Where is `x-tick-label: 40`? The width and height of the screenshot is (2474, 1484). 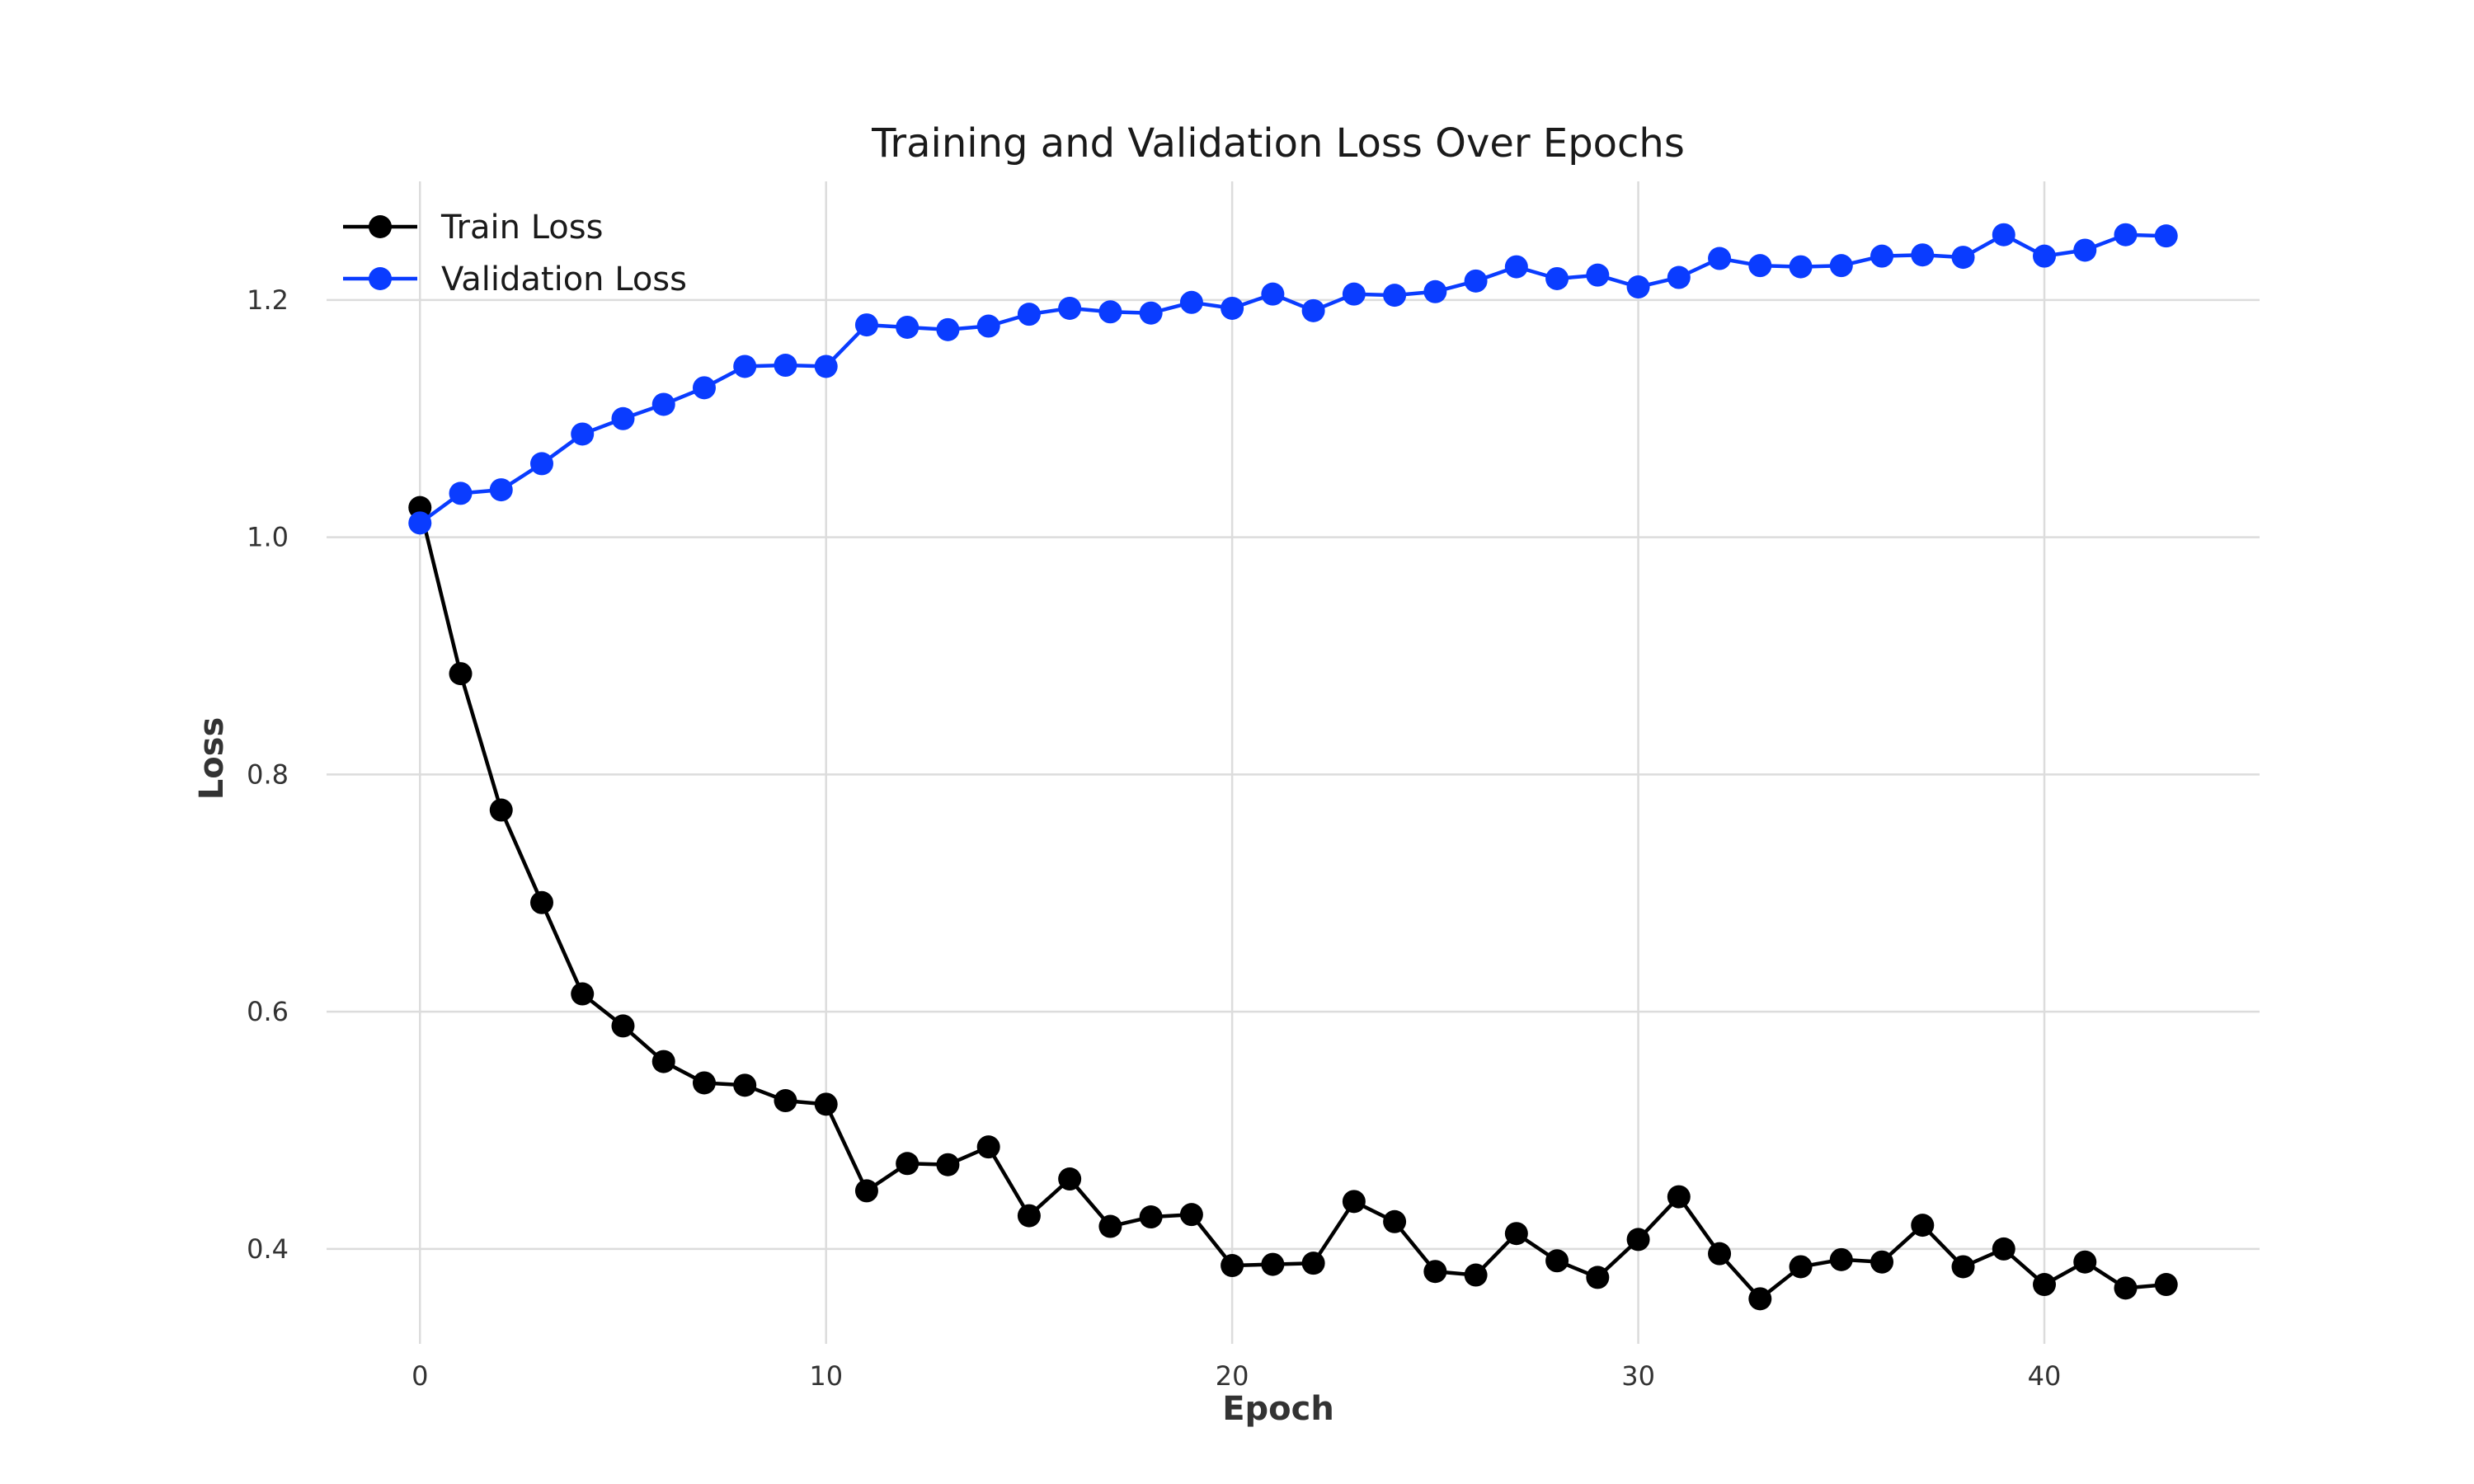
x-tick-label: 40 is located at coordinates (2045, 1376).